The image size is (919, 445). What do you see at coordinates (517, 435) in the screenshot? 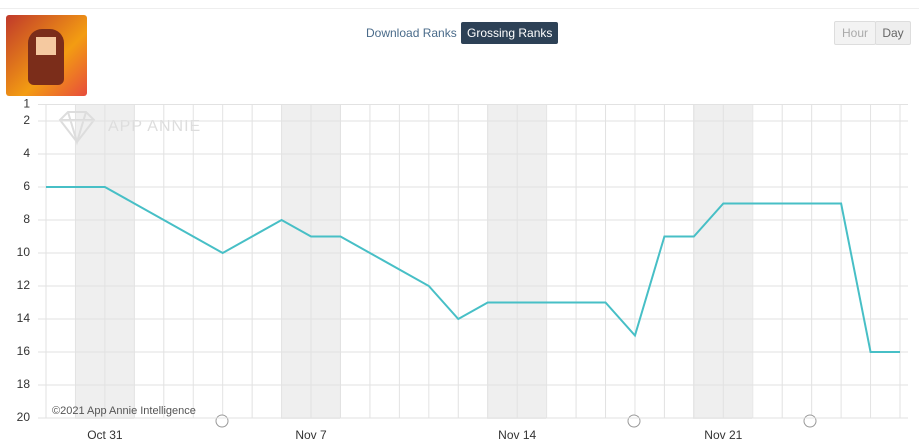
I see `x-tick-label: Nov 14` at bounding box center [517, 435].